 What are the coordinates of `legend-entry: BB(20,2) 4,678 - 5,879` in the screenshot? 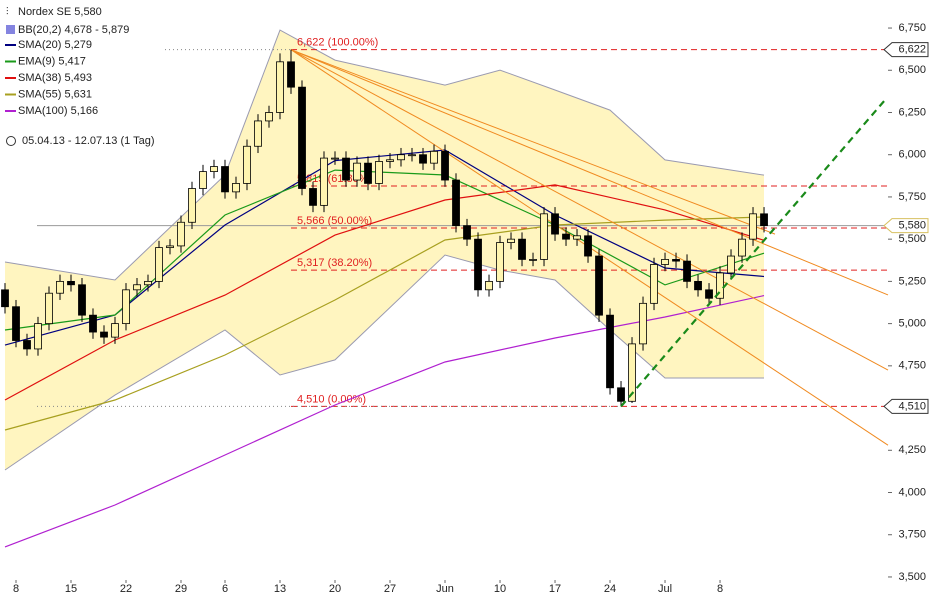 It's located at (73, 30).